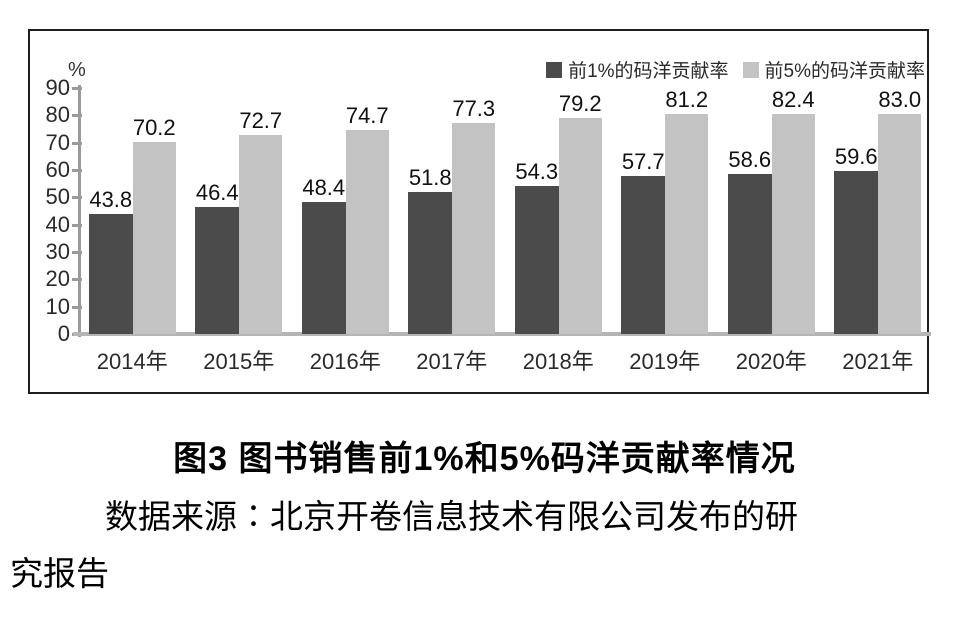  I want to click on x-axis-label: 2017年, so click(452, 361).